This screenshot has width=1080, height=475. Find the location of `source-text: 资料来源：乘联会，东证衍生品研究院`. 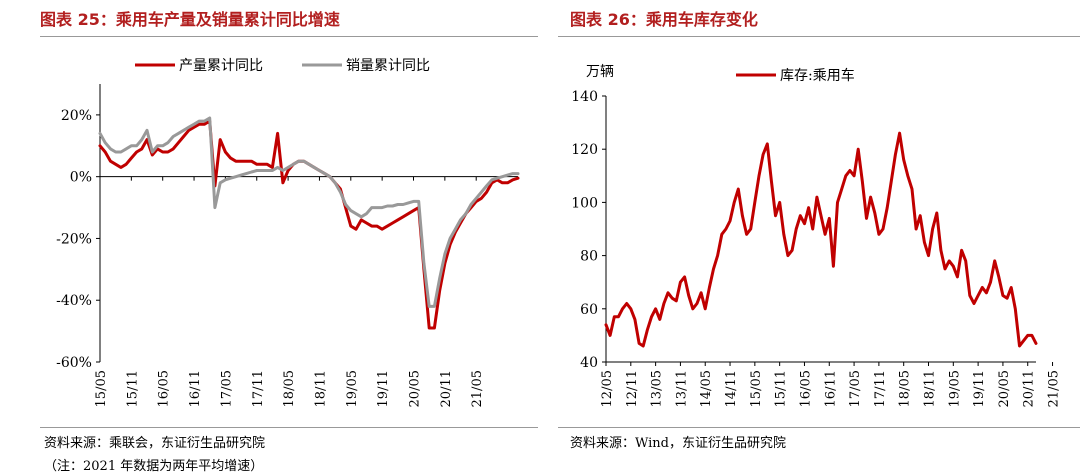

source-text: 资料来源：乘联会，东证衍生品研究院 is located at coordinates (155, 443).